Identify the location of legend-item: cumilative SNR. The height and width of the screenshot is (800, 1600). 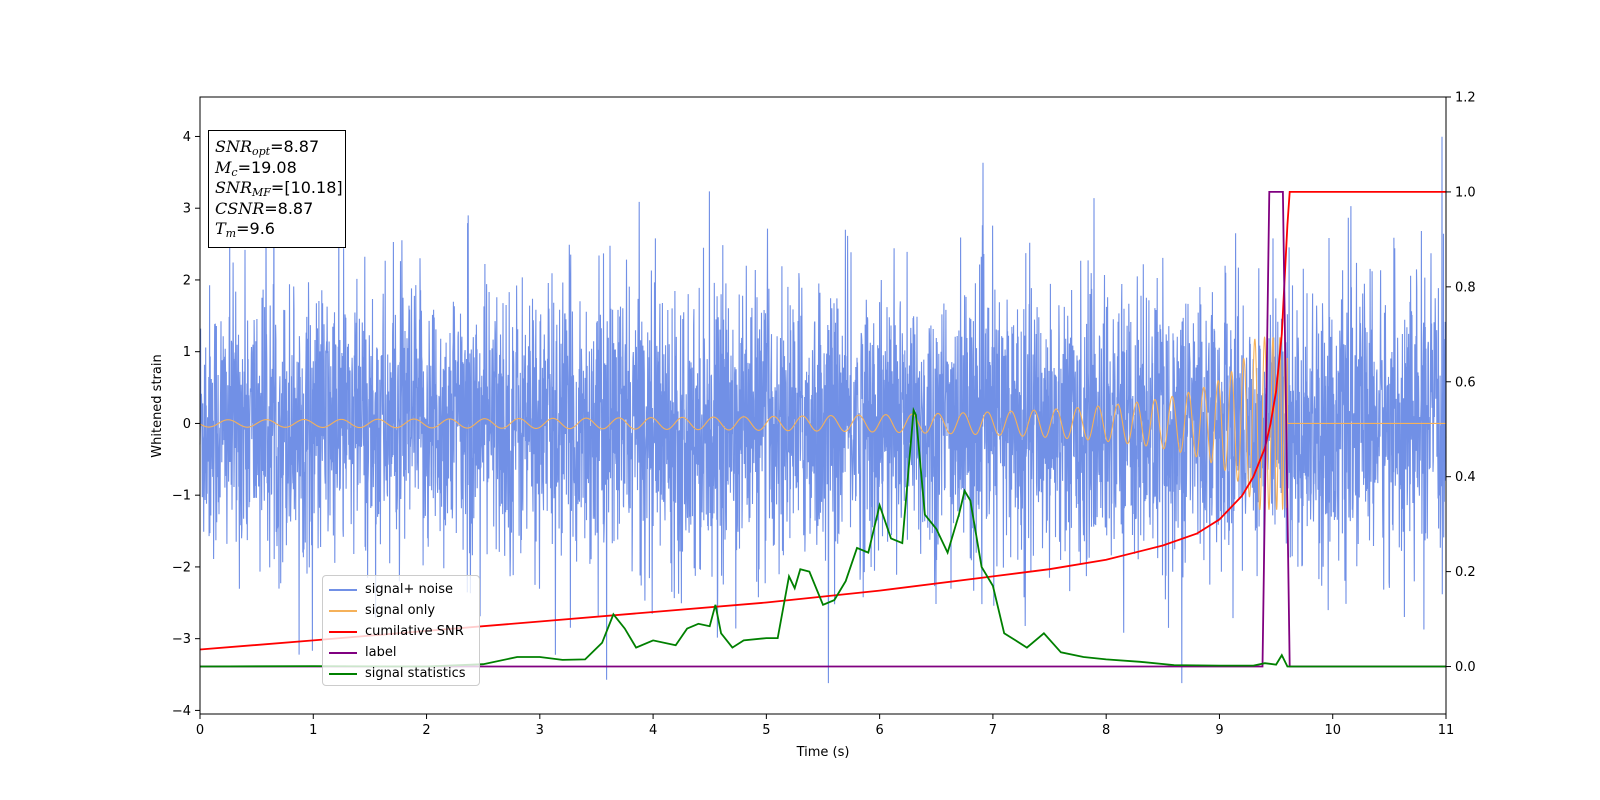
(404, 631).